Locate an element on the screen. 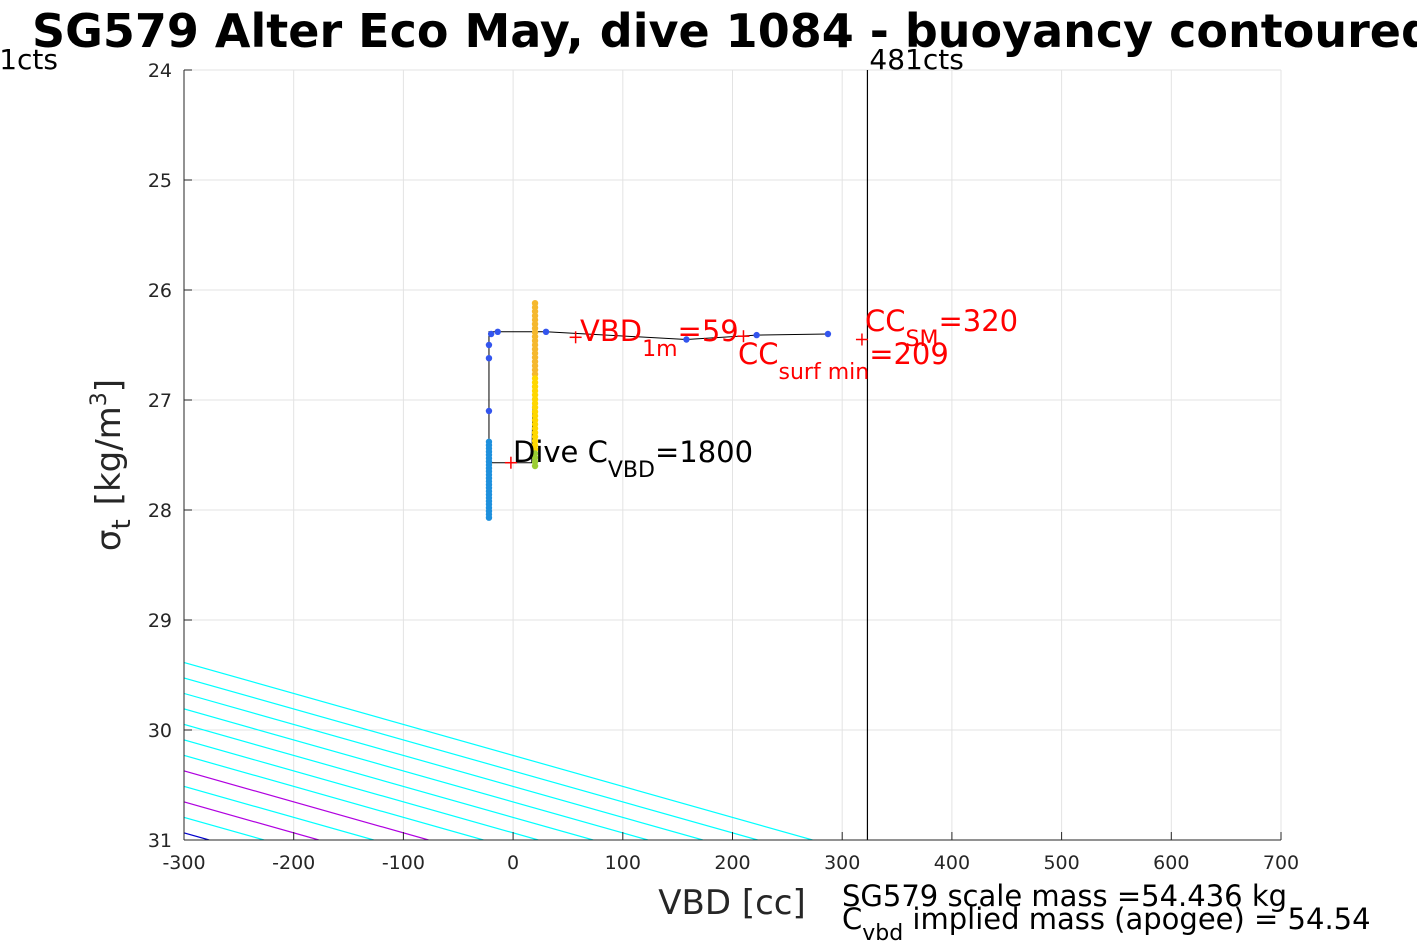 The image size is (1417, 945). y-tick-label: 28 is located at coordinates (160, 511).